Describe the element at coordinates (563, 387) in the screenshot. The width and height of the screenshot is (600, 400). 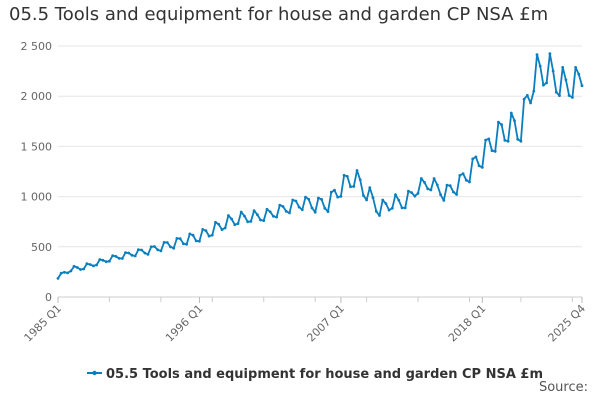
I see `source-label: Source:` at that location.